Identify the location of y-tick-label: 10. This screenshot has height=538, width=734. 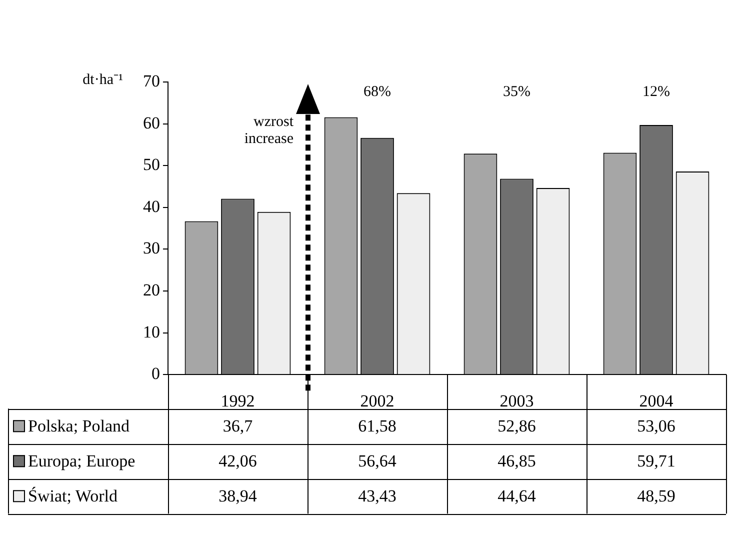
(151, 332).